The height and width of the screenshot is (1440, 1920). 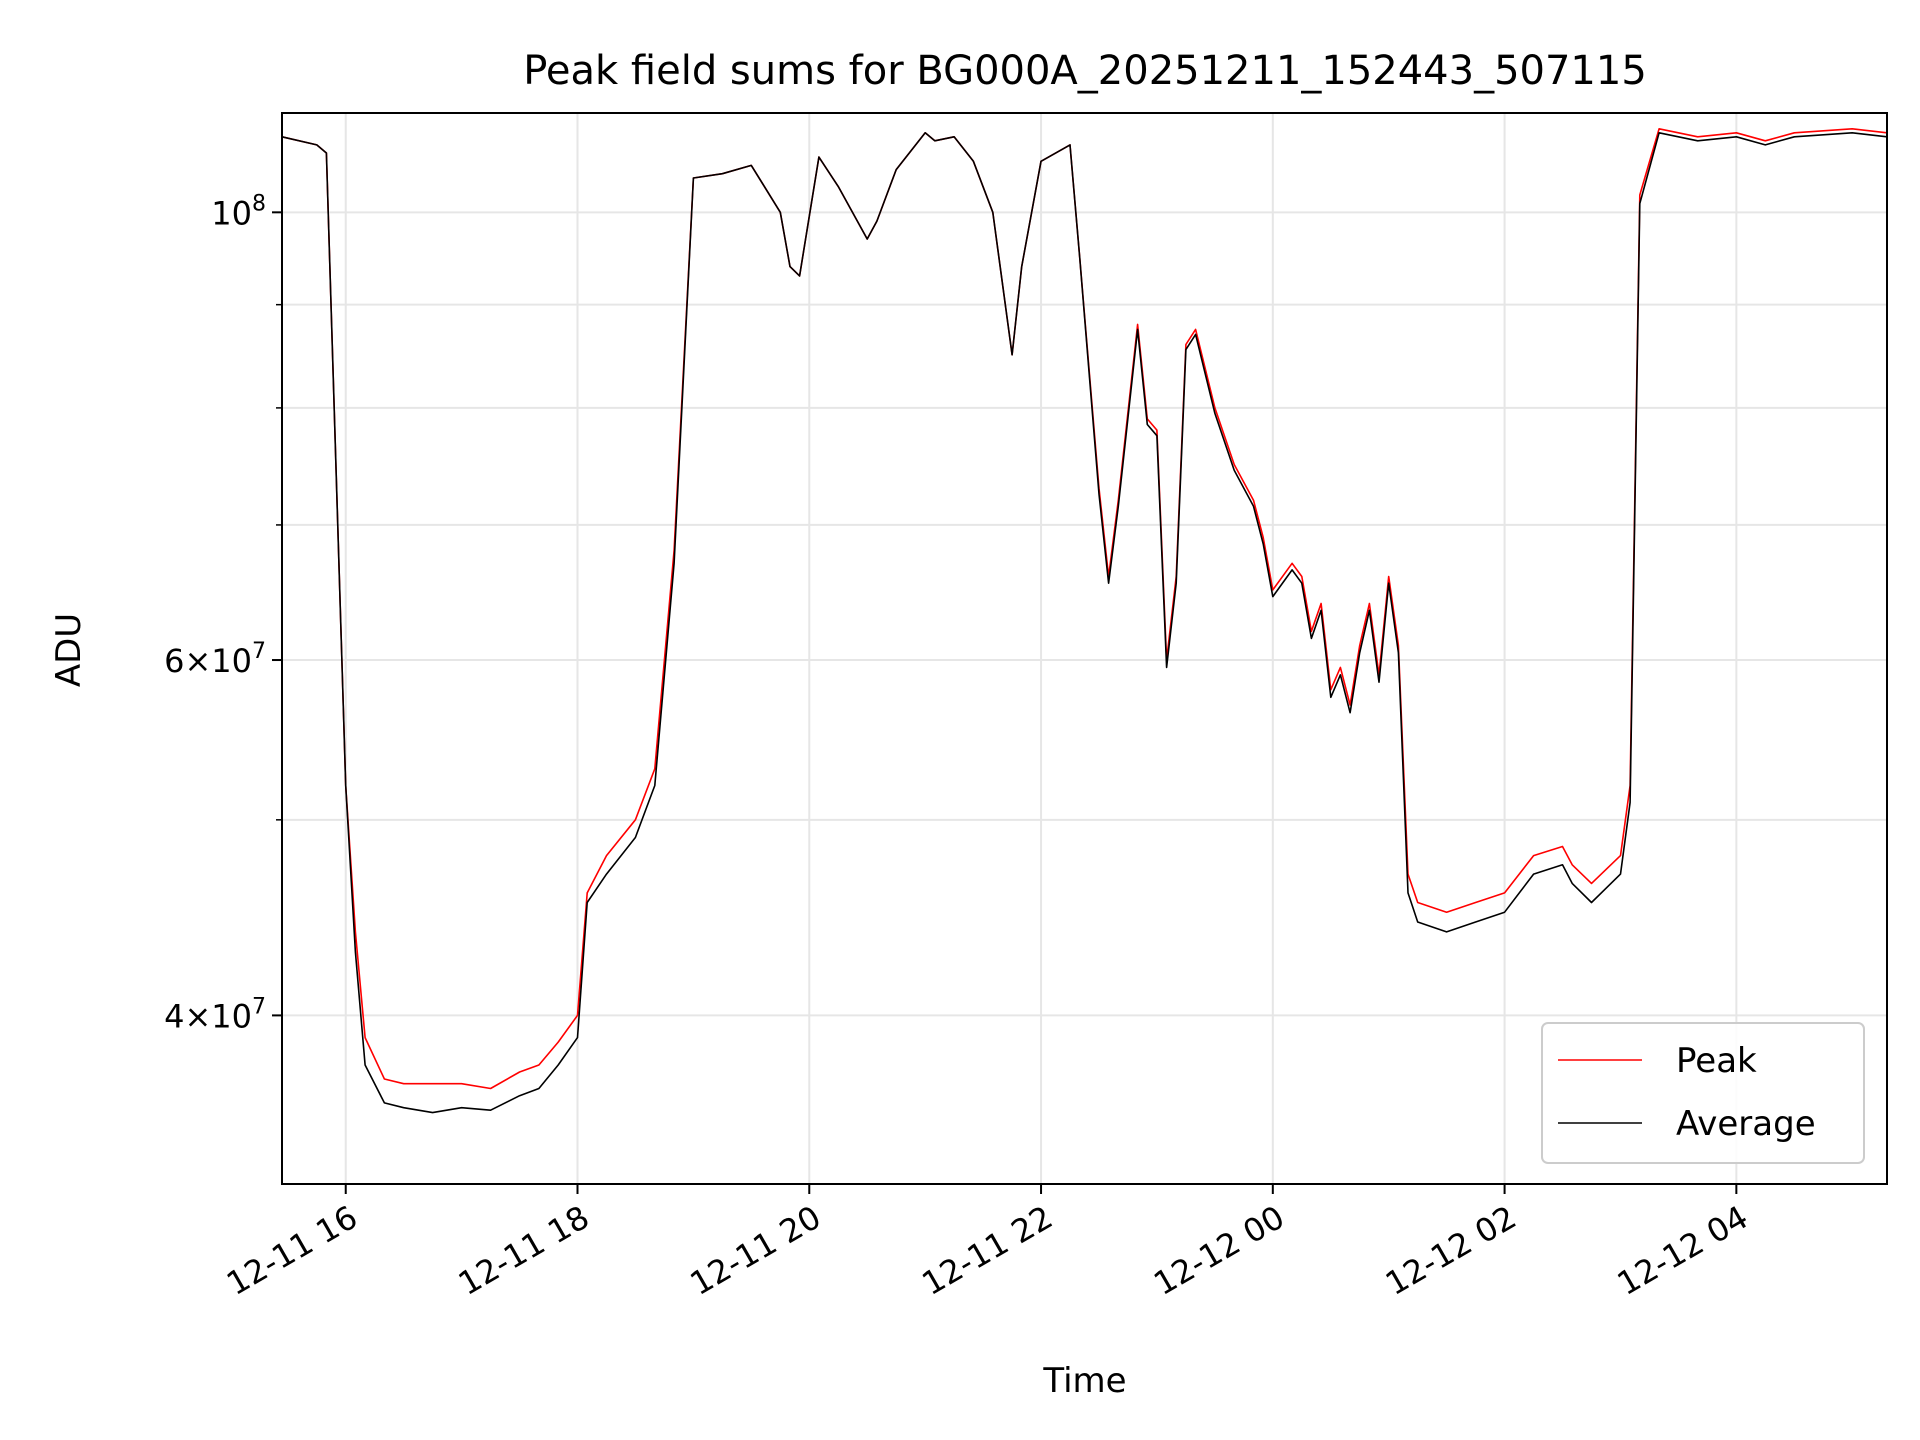 I want to click on legend-box, so click(x=1703, y=1093).